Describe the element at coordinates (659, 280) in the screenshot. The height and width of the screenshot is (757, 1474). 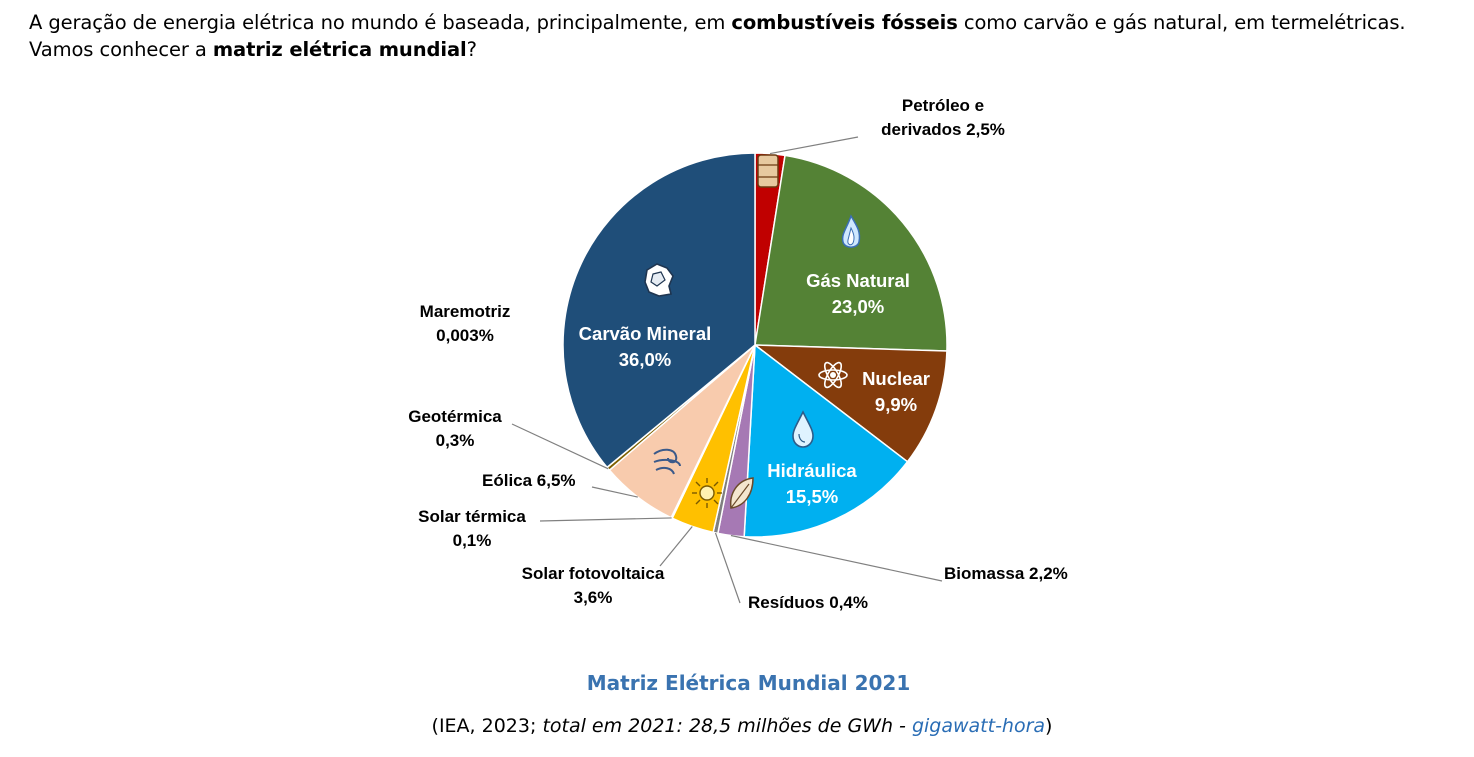
I see `coal-icon` at that location.